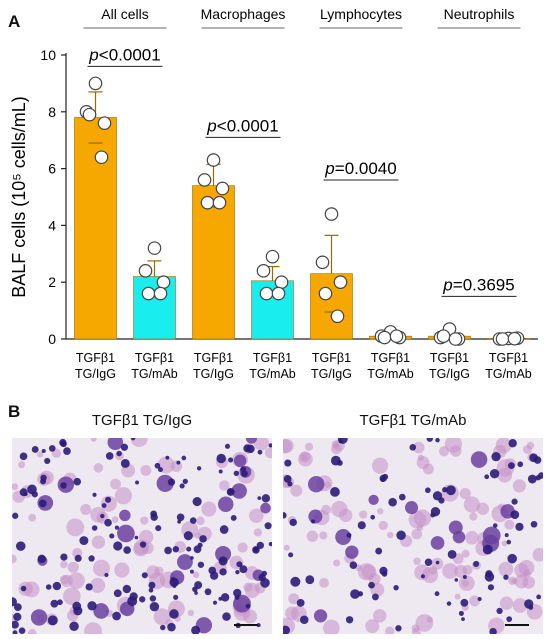 The width and height of the screenshot is (550, 639). What do you see at coordinates (95, 374) in the screenshot?
I see `x-tick-label: TG/IgG` at bounding box center [95, 374].